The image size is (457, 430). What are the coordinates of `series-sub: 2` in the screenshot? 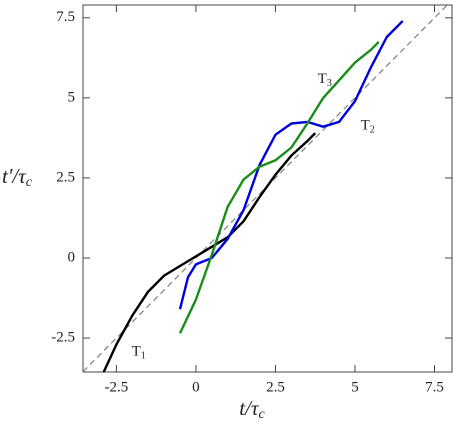 It's located at (372, 130).